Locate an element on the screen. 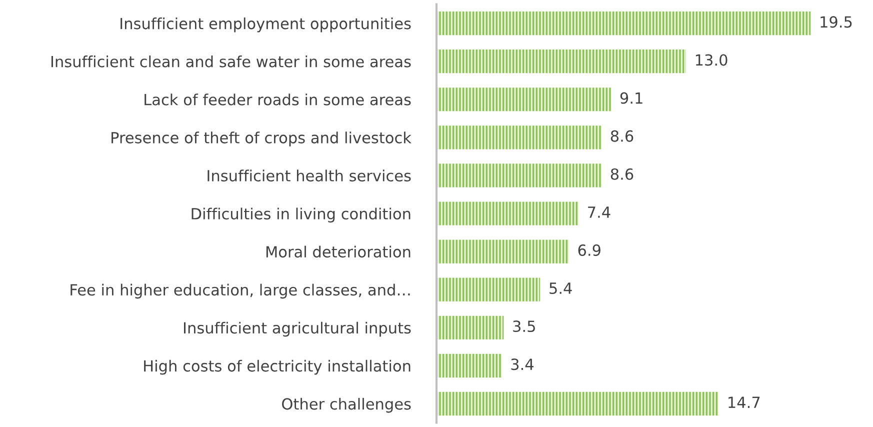 Image resolution: width=873 pixels, height=427 pixels. y-tick-label: Presence of theft of crops and livestock is located at coordinates (262, 139).